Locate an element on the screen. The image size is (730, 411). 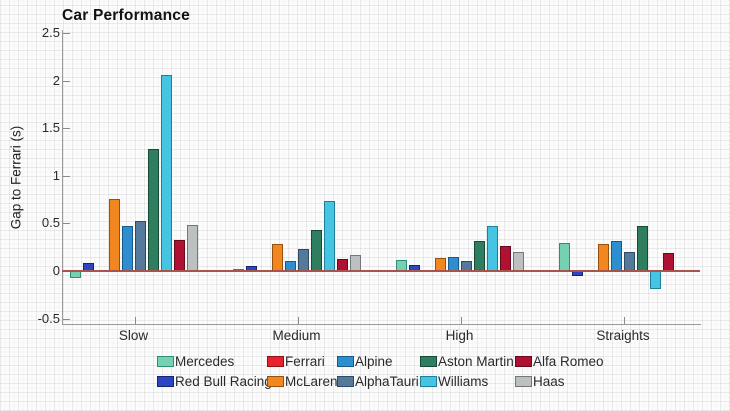
bar-williams-slow is located at coordinates (166, 172).